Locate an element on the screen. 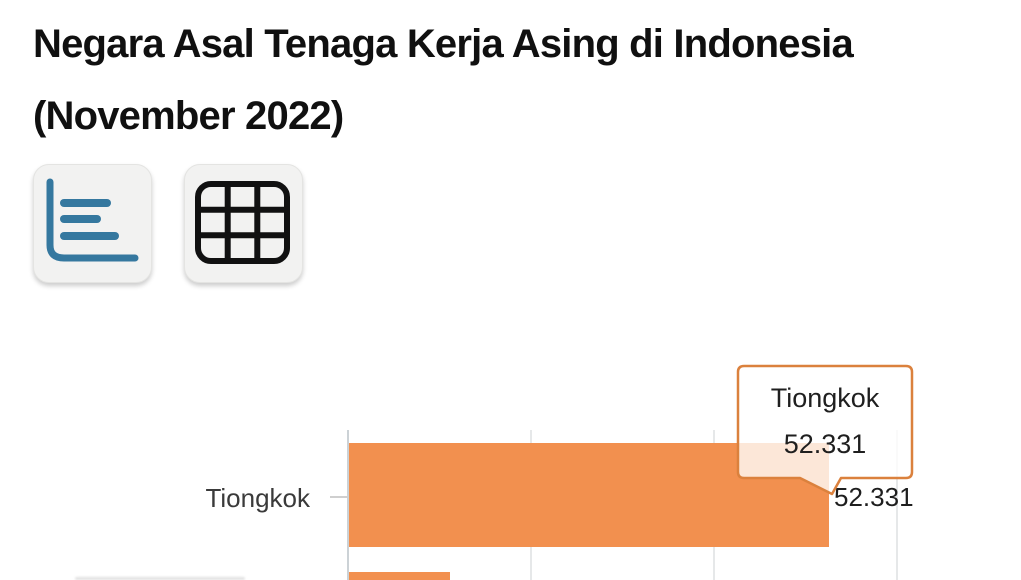  bar-tiongkok is located at coordinates (589, 495).